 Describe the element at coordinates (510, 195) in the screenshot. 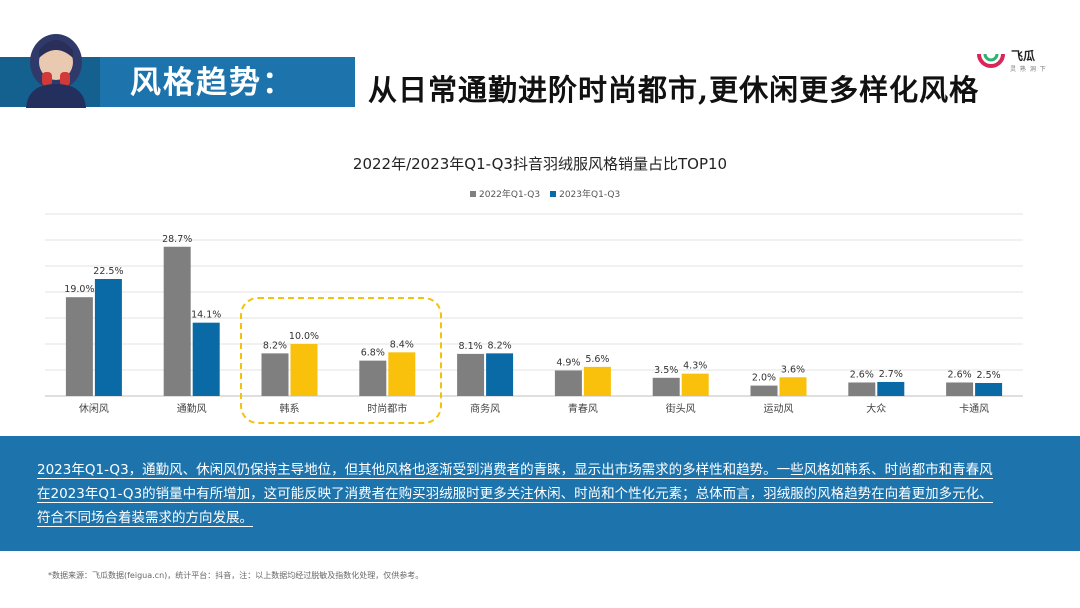

I see `legend-label-2022: 2022年Q1-Q3` at that location.